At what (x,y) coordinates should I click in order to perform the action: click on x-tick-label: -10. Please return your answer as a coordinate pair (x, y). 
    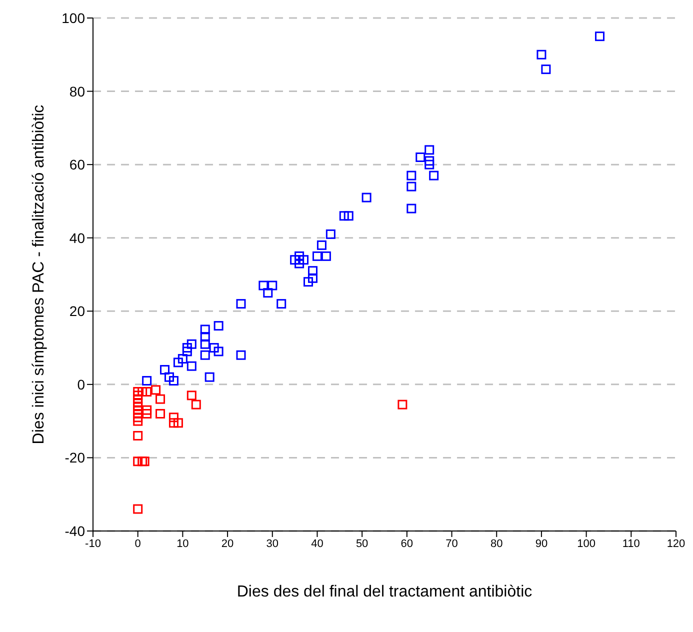
    Looking at the image, I should click on (93, 544).